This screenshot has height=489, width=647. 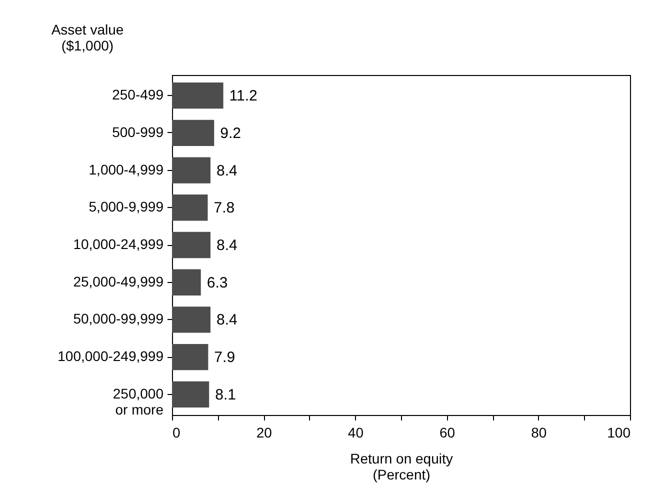 I want to click on y-tick-label: 25,000-49,999, so click(x=118, y=281).